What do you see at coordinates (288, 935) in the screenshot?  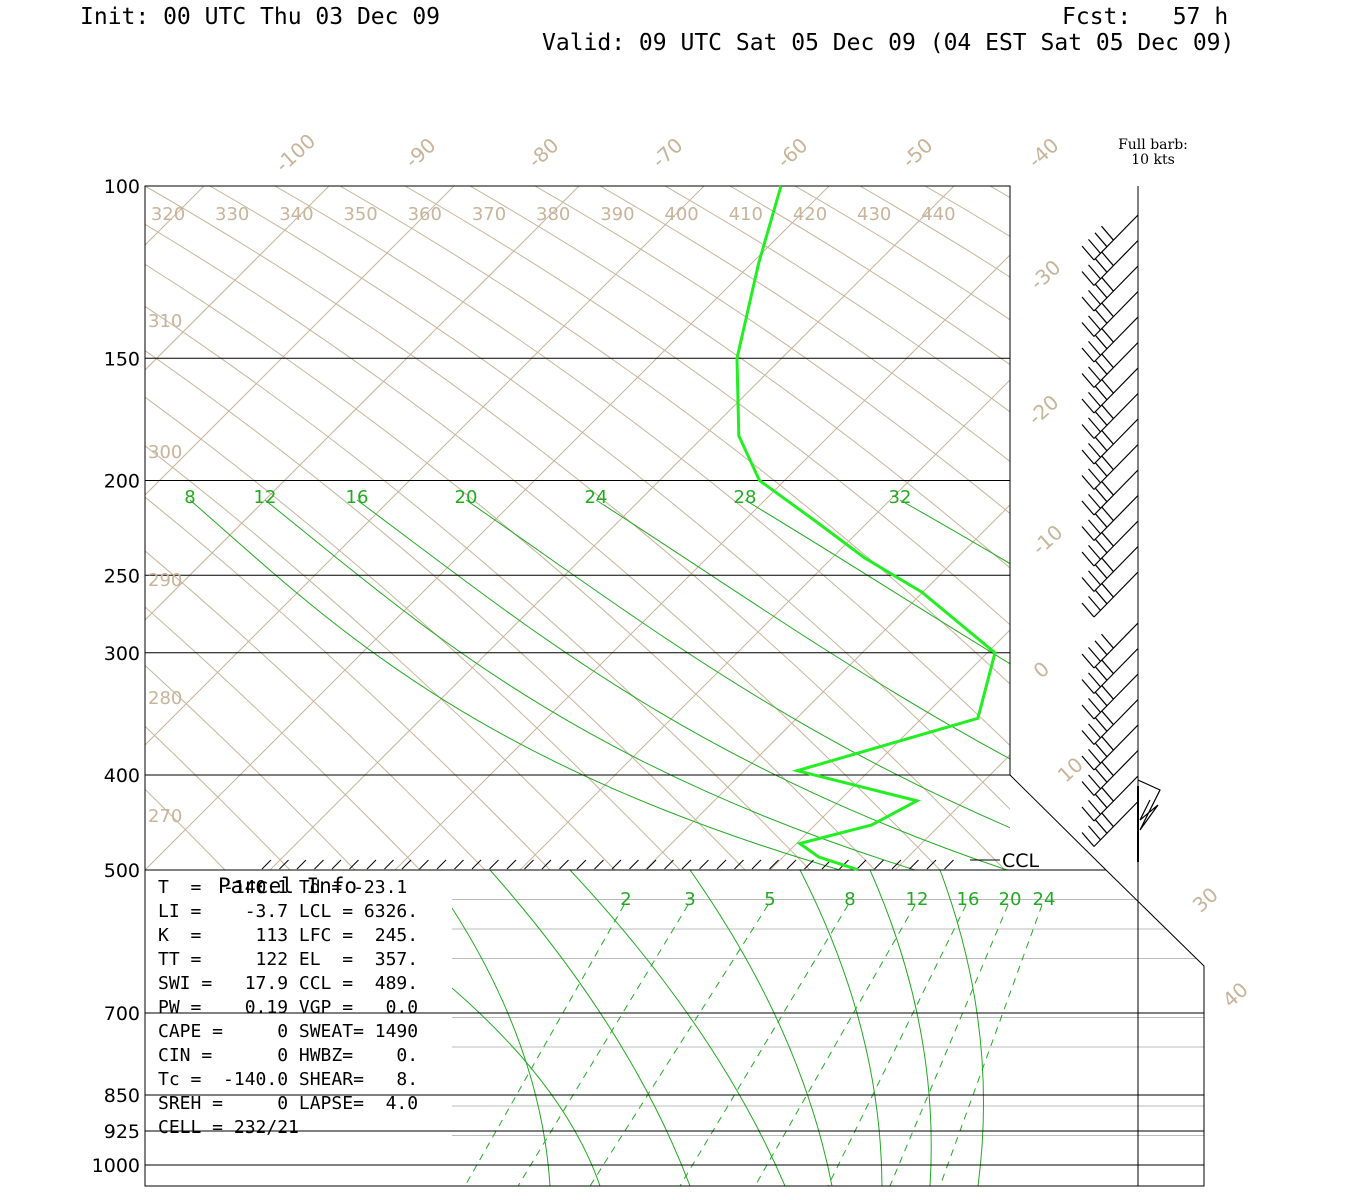 I see `parcel-info-row: K = 113 LFC = 245.` at bounding box center [288, 935].